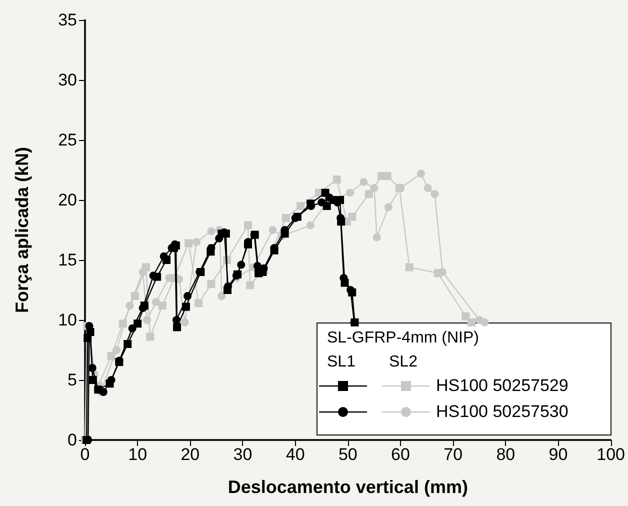 The image size is (628, 506). Describe the element at coordinates (403, 362) in the screenshot. I see `annotation: SL2` at that location.